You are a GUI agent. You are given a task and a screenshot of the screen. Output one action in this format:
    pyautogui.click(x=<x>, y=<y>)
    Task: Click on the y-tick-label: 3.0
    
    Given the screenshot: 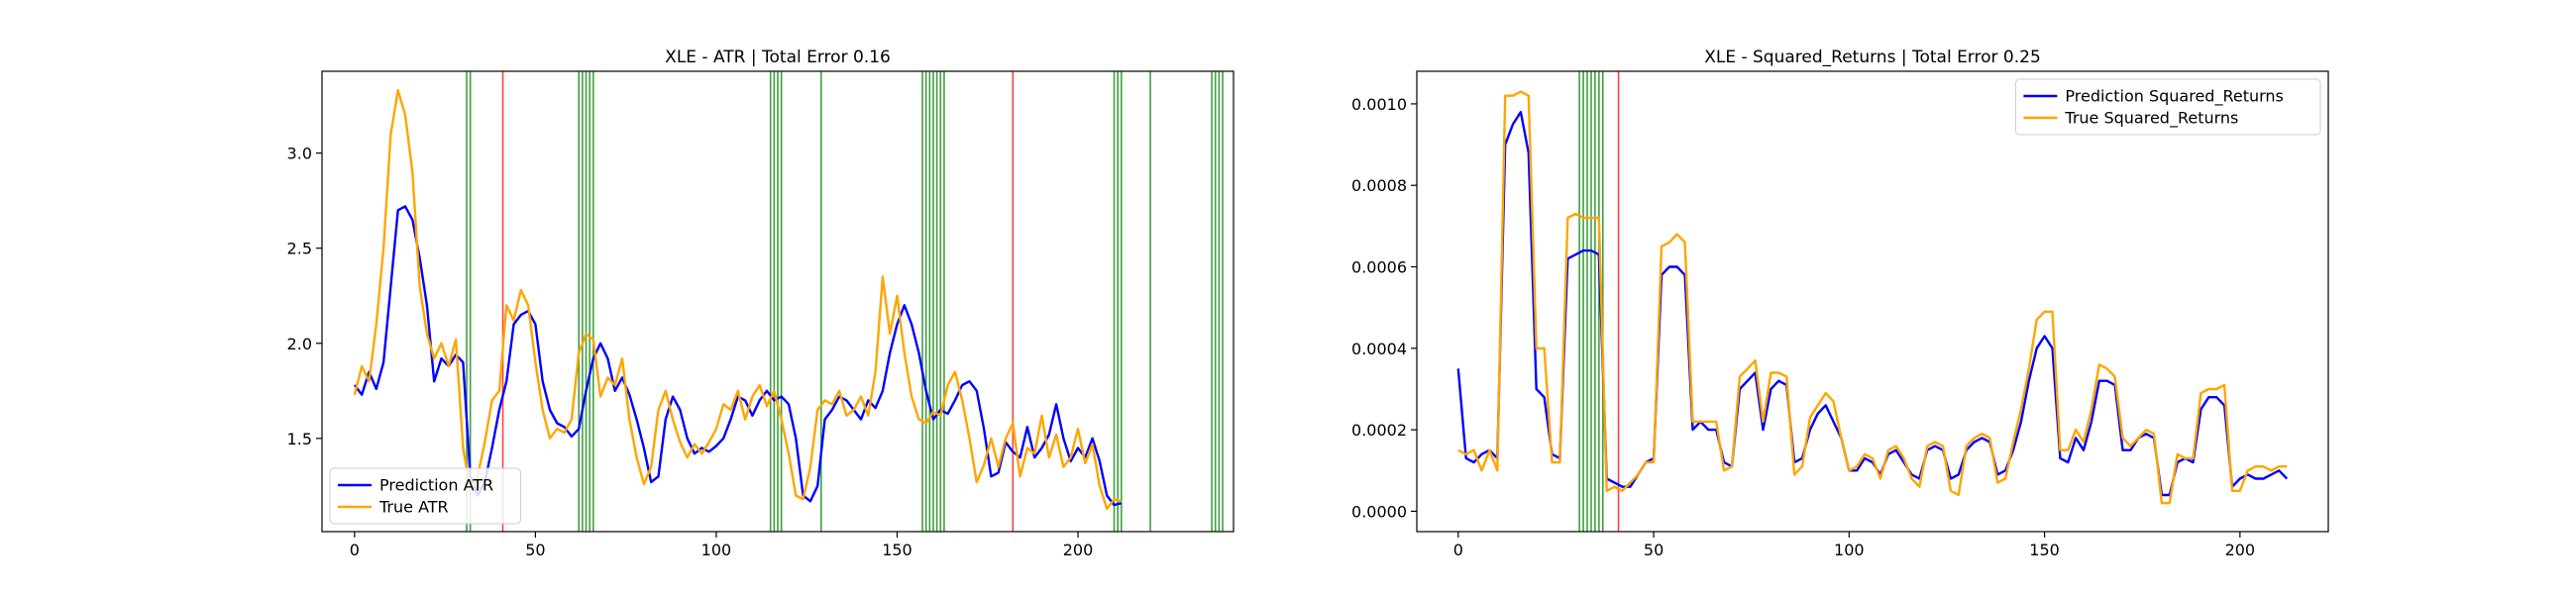 What is the action you would take?
    pyautogui.click(x=299, y=154)
    